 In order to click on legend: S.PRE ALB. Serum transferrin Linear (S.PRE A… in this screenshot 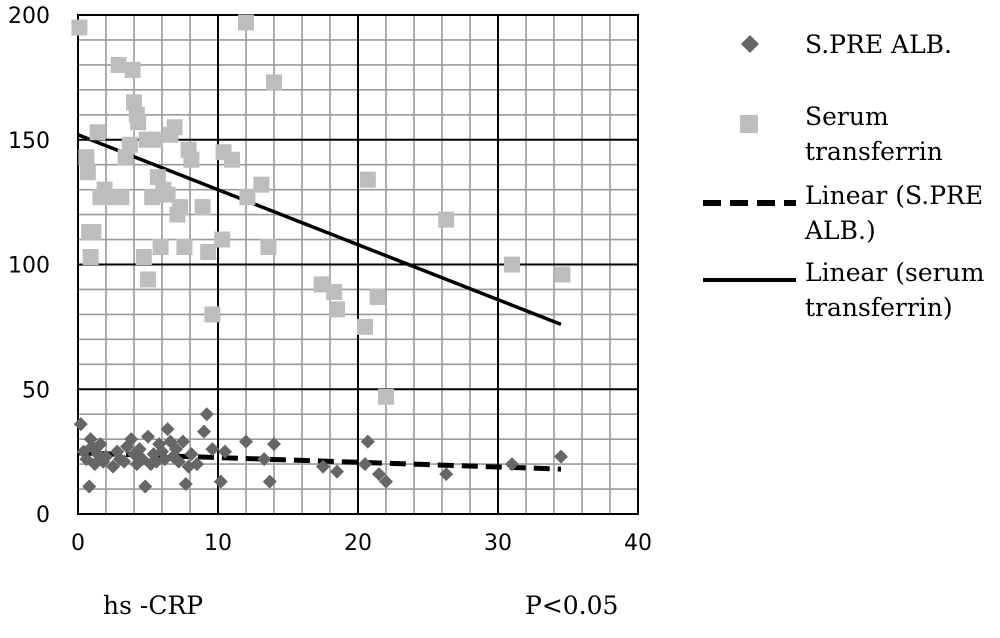, I will do `click(844, 176)`.